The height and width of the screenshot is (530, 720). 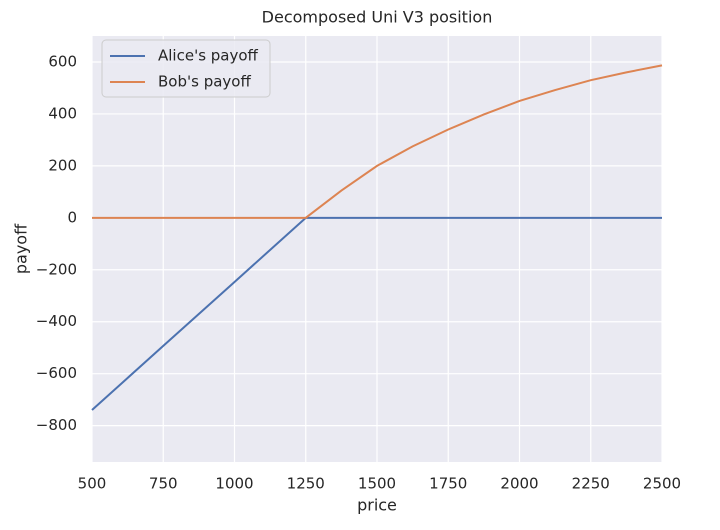 What do you see at coordinates (56, 425) in the screenshot?
I see `y-tick-label: −800` at bounding box center [56, 425].